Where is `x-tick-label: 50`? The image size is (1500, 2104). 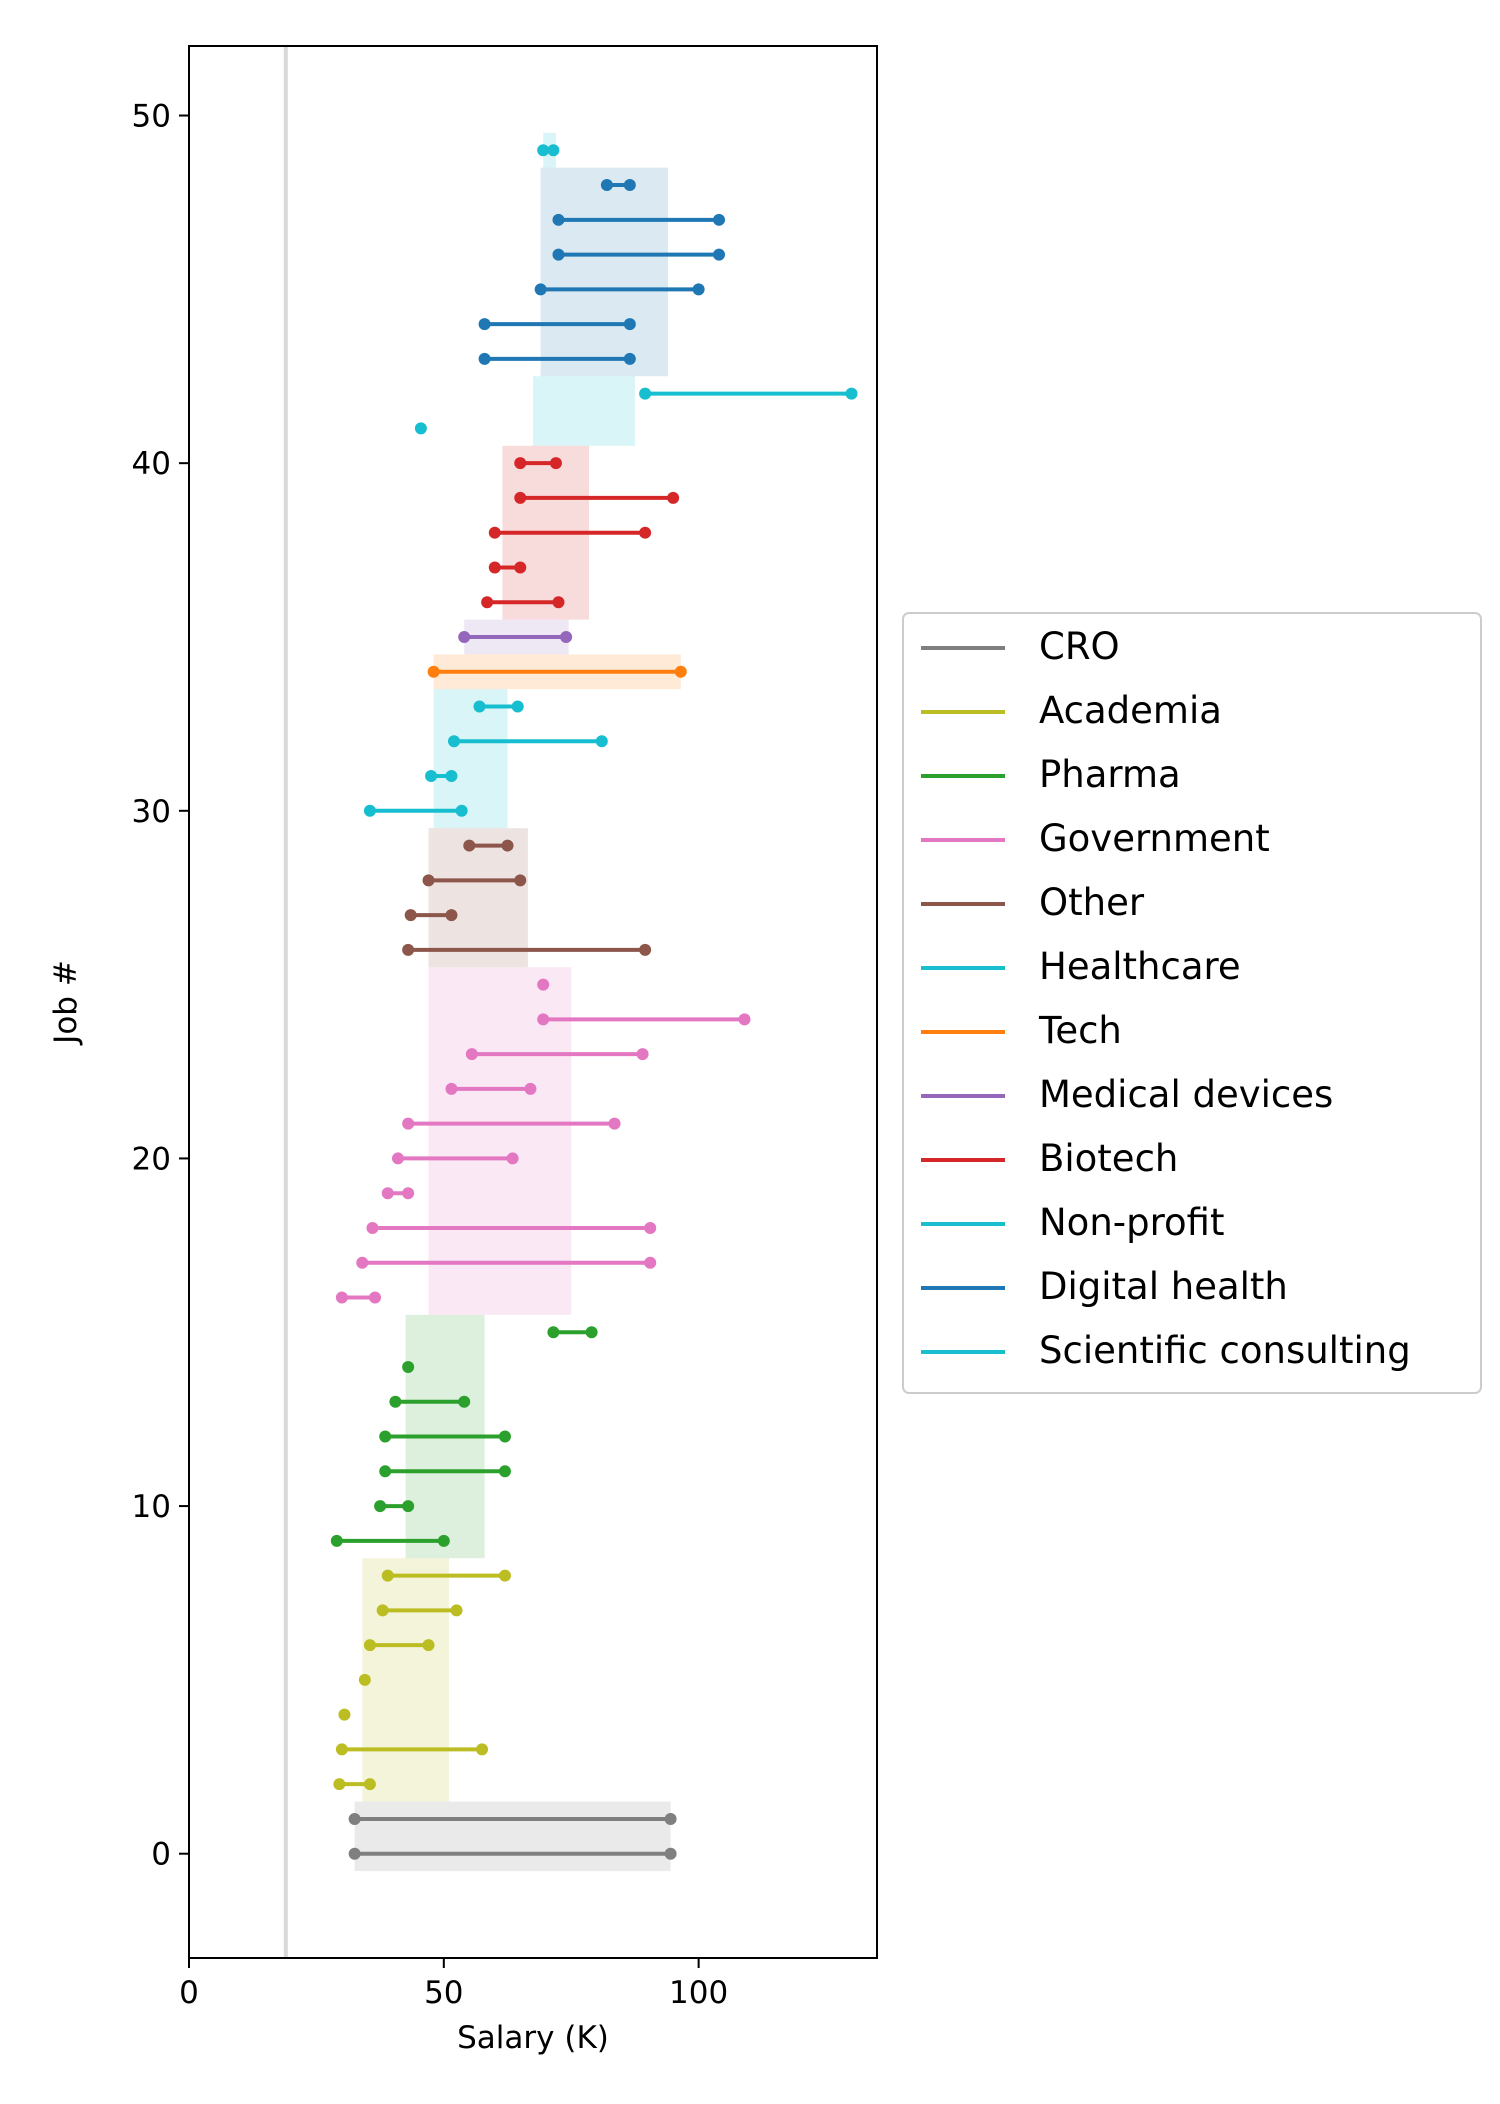 x-tick-label: 50 is located at coordinates (443, 1993).